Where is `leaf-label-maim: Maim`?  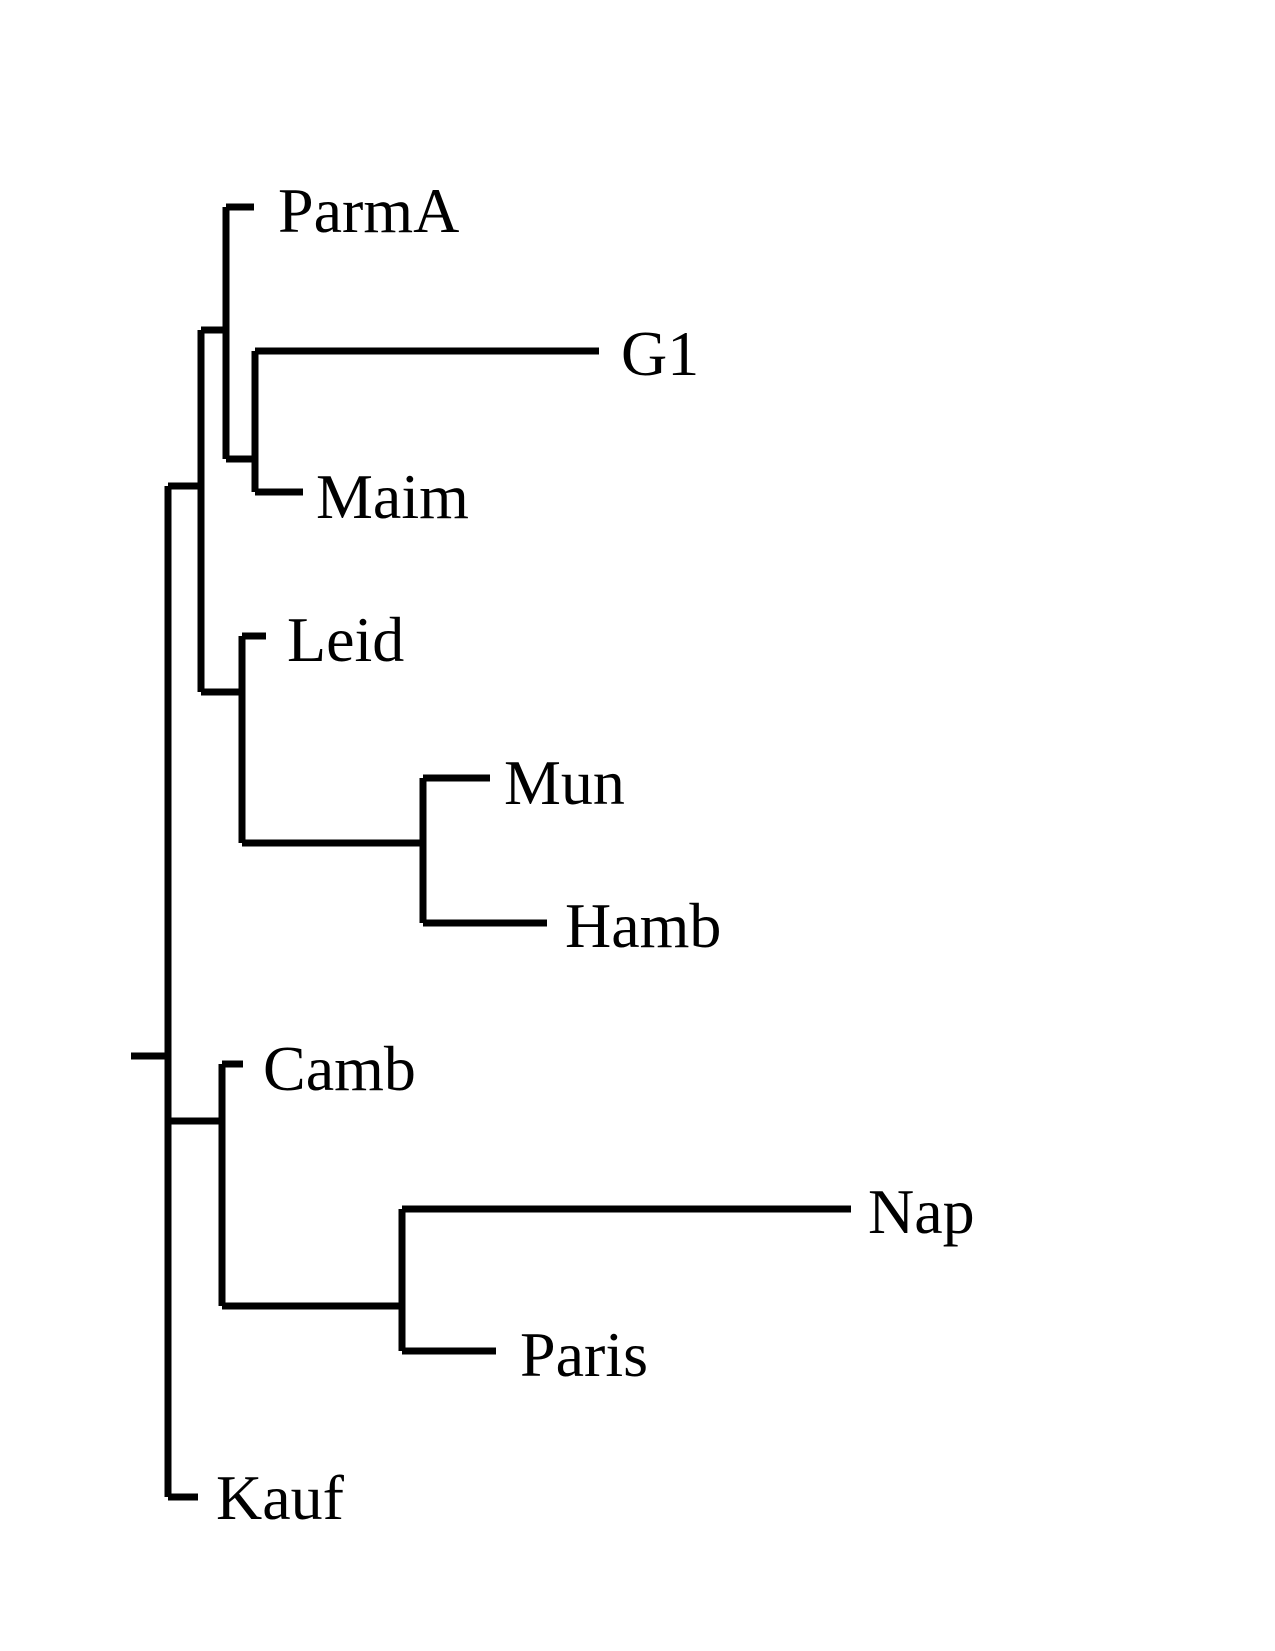 leaf-label-maim: Maim is located at coordinates (392, 496).